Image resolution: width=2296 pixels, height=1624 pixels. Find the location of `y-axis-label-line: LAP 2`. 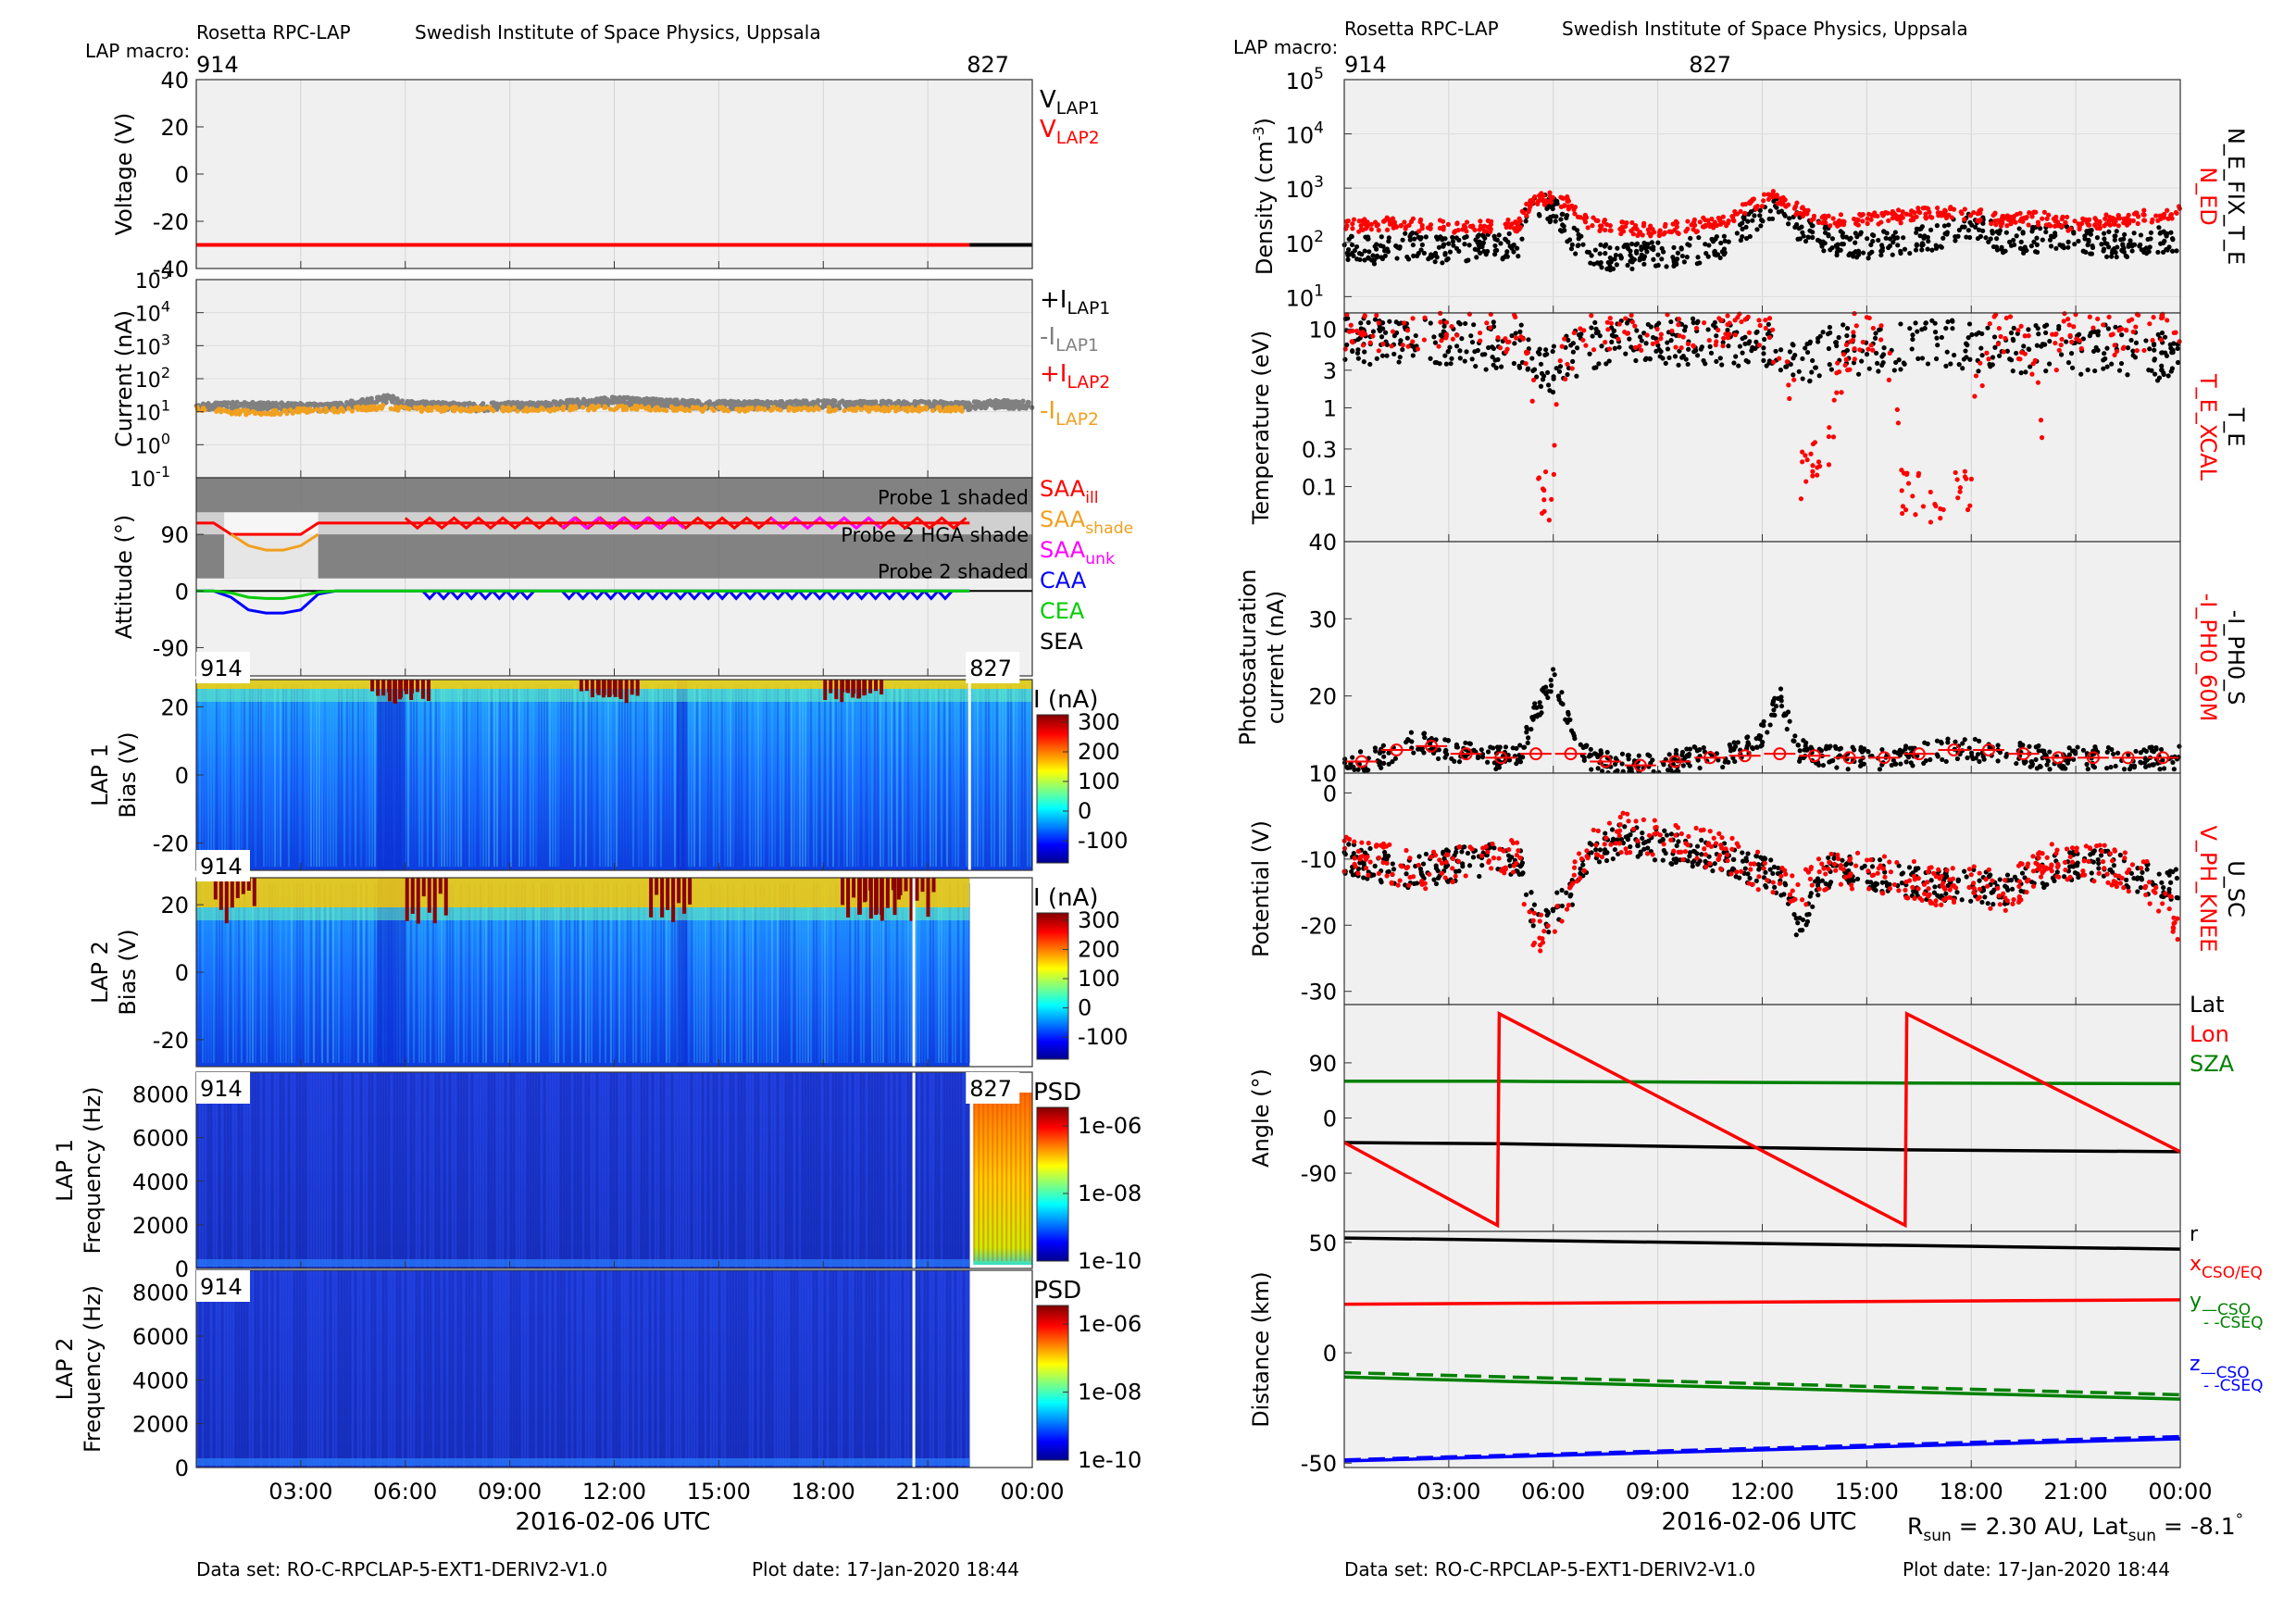

y-axis-label-line: LAP 2 is located at coordinates (65, 1369).